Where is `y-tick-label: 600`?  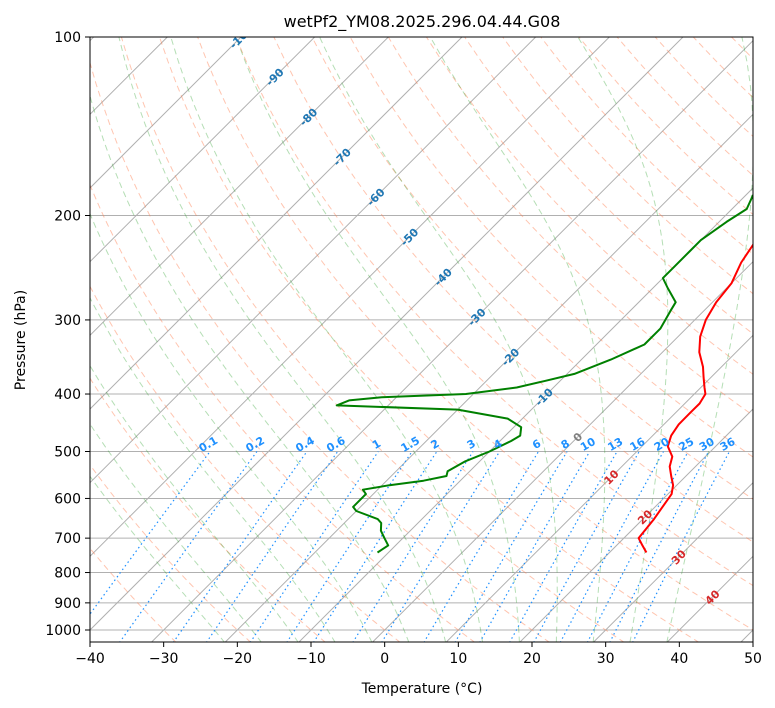
y-tick-label: 600 is located at coordinates (67, 499).